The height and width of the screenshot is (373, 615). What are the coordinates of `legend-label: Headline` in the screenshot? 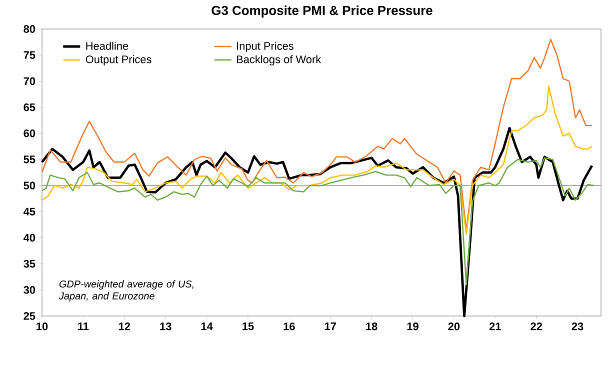 It's located at (107, 46).